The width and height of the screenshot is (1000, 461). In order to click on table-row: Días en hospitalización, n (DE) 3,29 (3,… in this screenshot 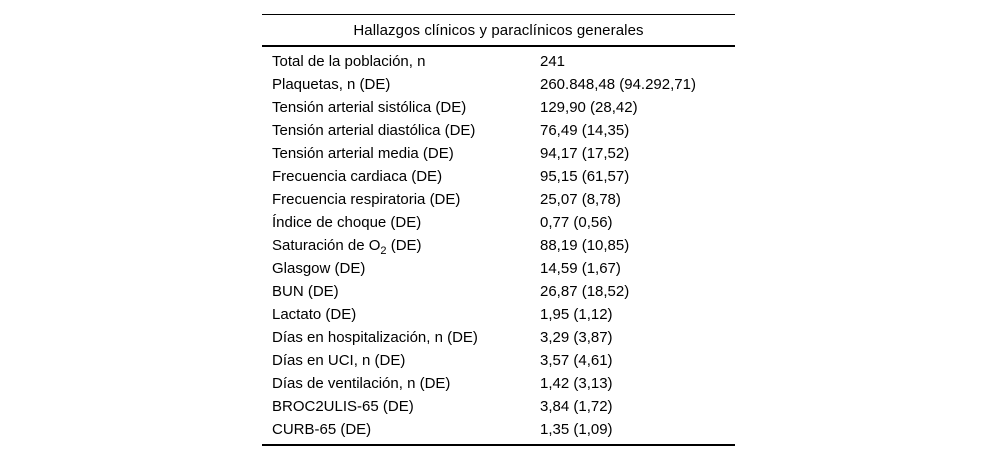, I will do `click(498, 337)`.